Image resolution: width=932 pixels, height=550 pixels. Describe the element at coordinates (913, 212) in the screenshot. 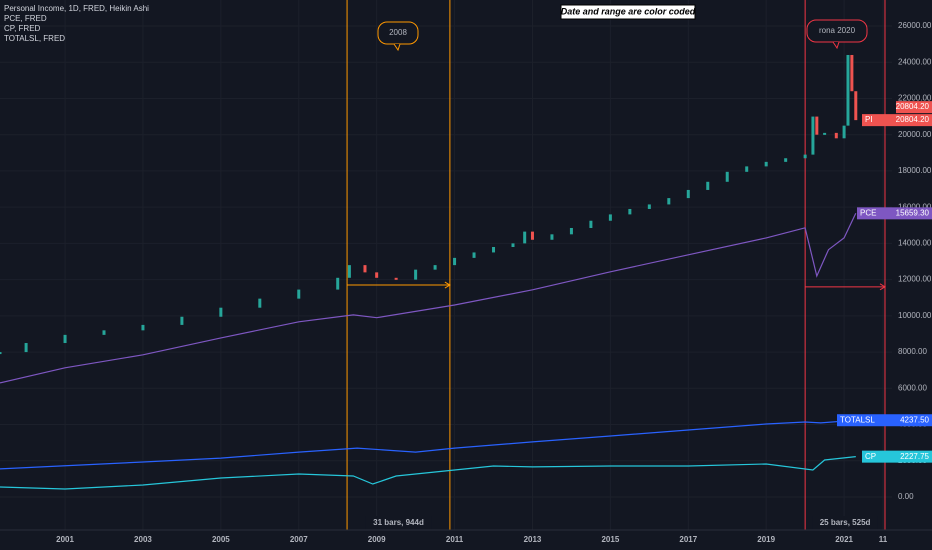

I see `badge-value: 15659.30` at that location.